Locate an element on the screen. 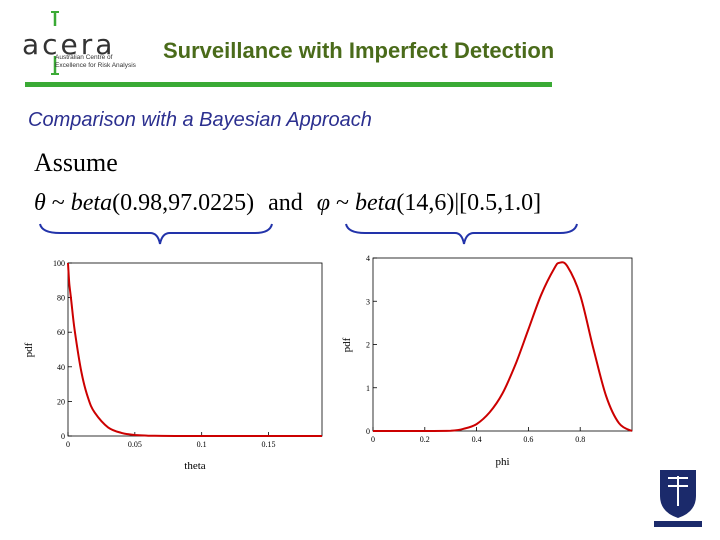 The image size is (720, 540). phi-args: (14,6) is located at coordinates (425, 203).